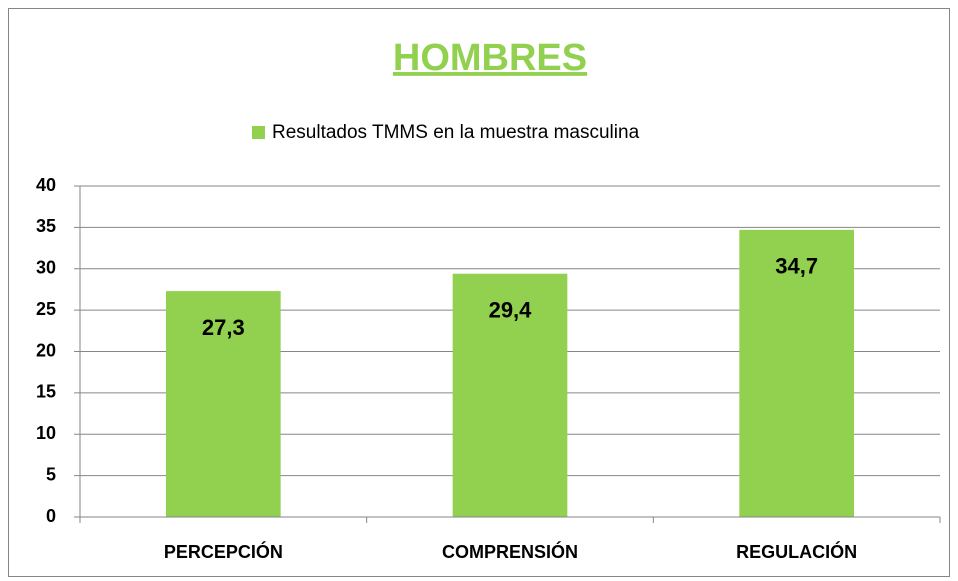 Image resolution: width=958 pixels, height=581 pixels. I want to click on y-tick-label: 30, so click(46, 268).